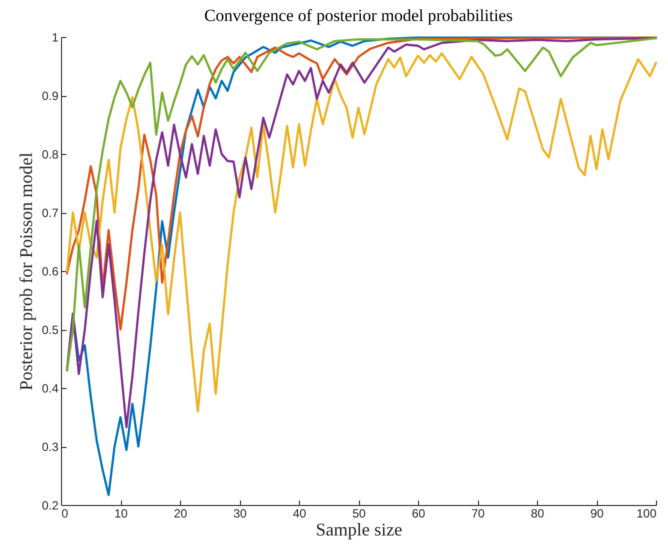  I want to click on chart-title: Convergence of posterior model probabilities, so click(358, 15).